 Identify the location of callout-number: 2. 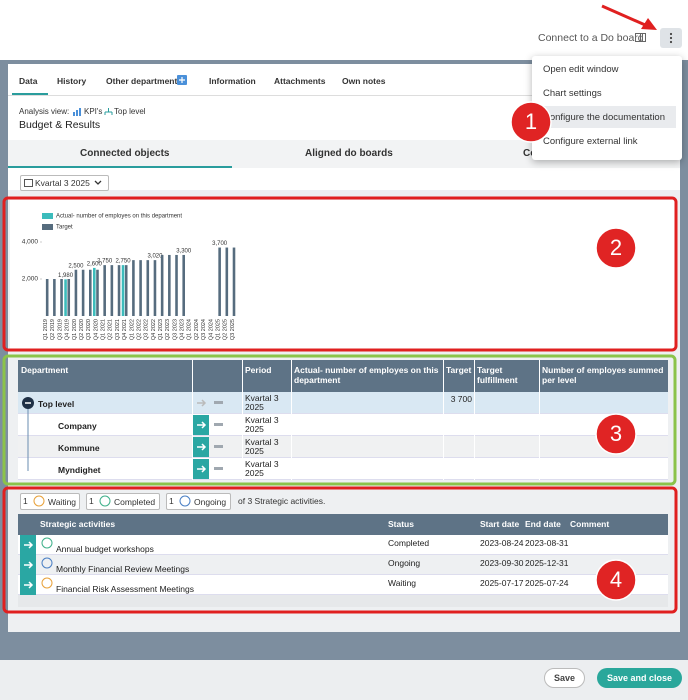
(616, 247).